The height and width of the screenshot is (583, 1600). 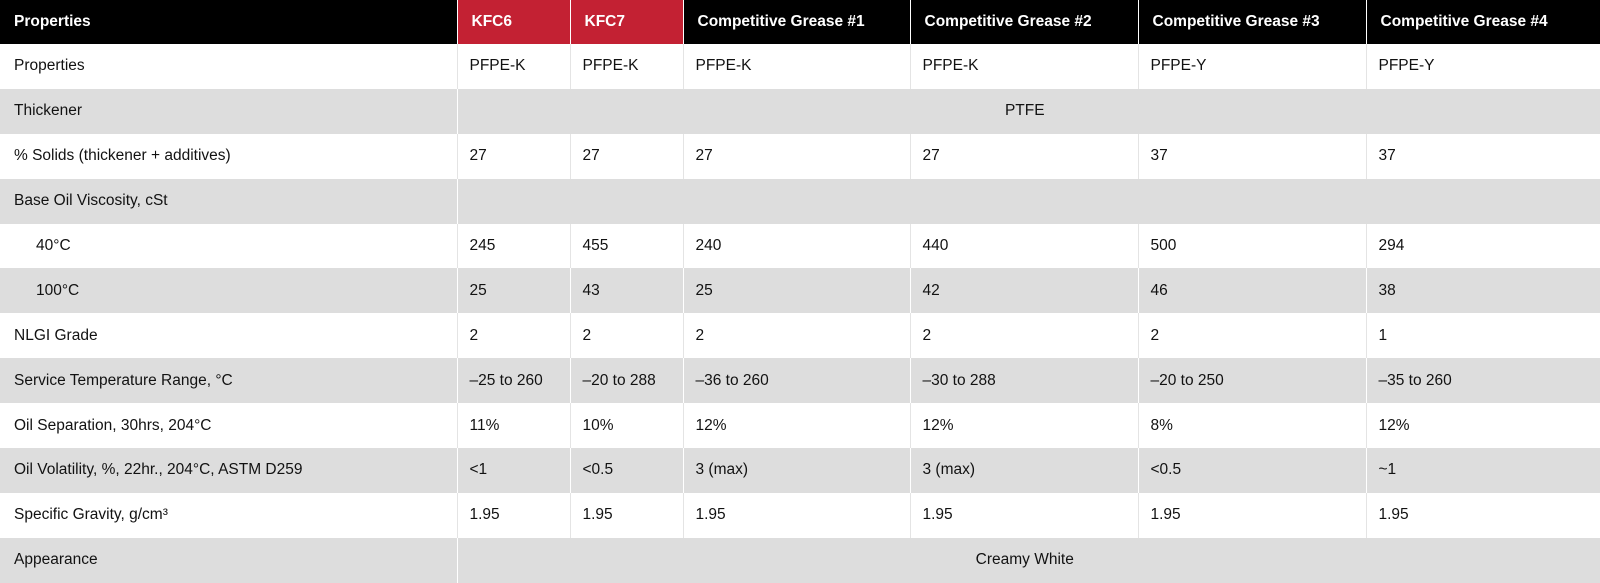 I want to click on cell: ~1, so click(x=1482, y=470).